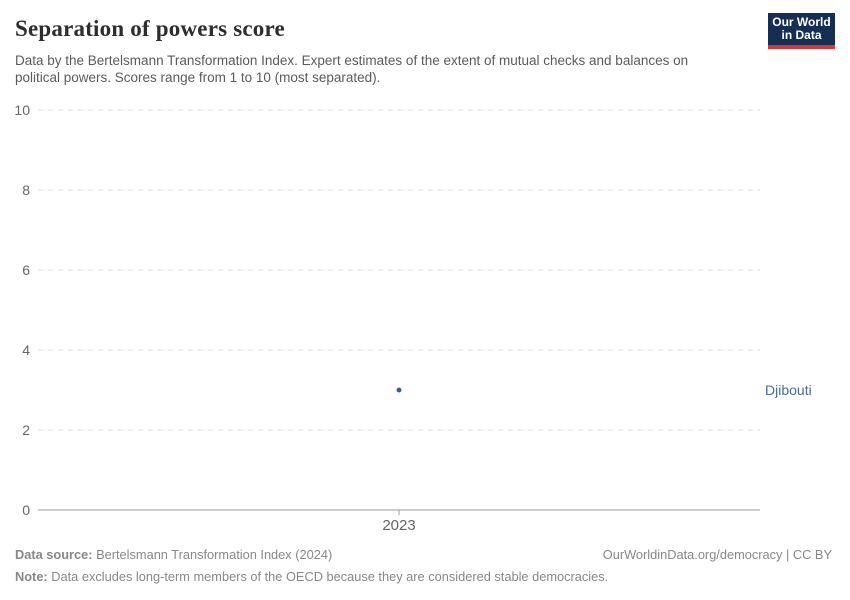 The width and height of the screenshot is (850, 600). I want to click on owid-logo: Our World in Data, so click(801, 31).